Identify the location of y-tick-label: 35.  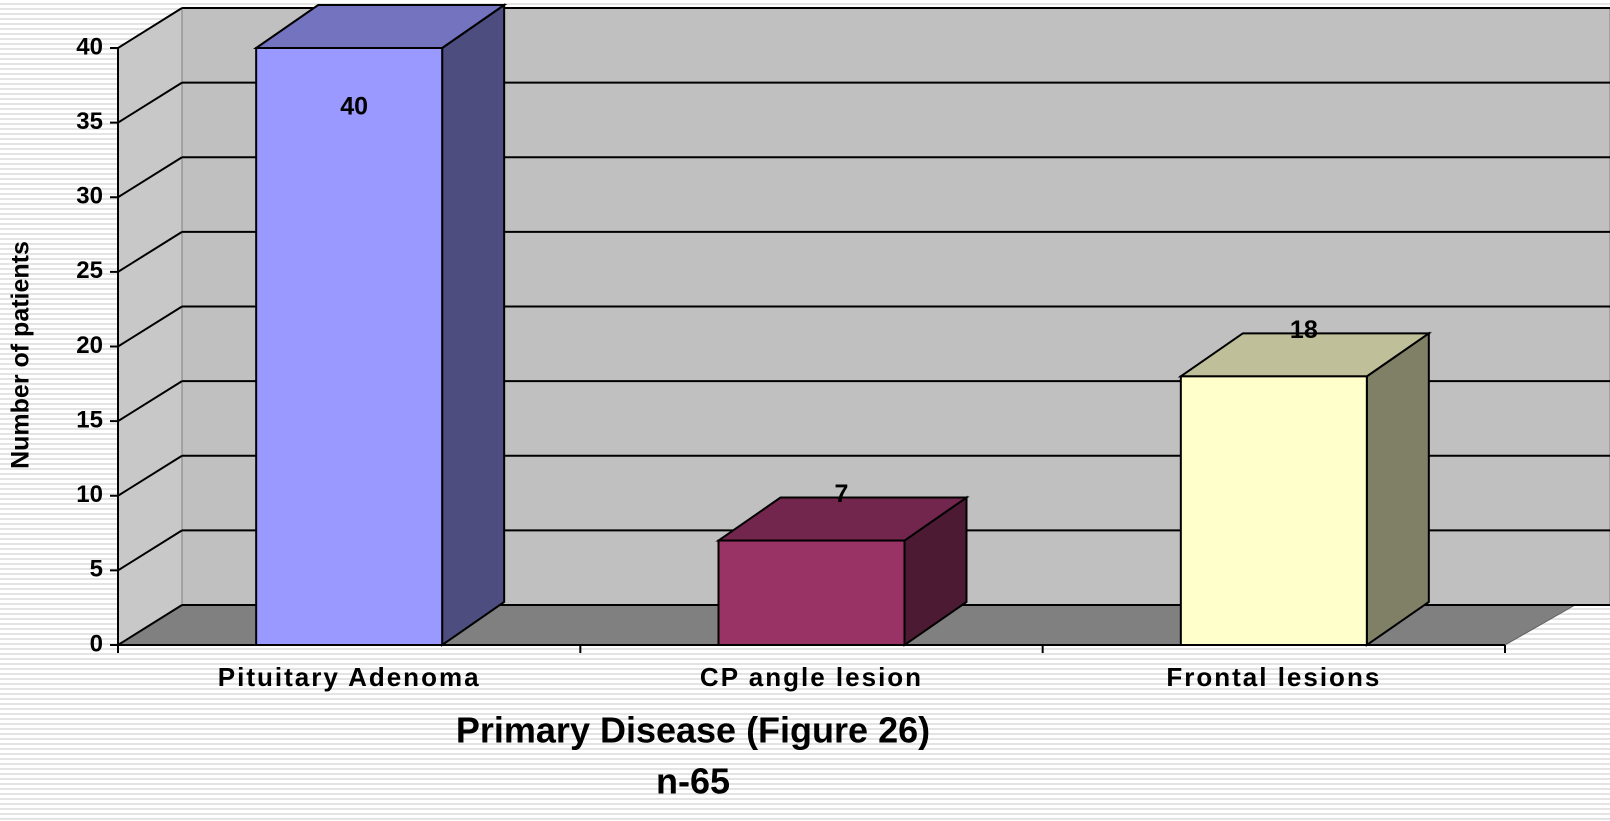
(89, 121).